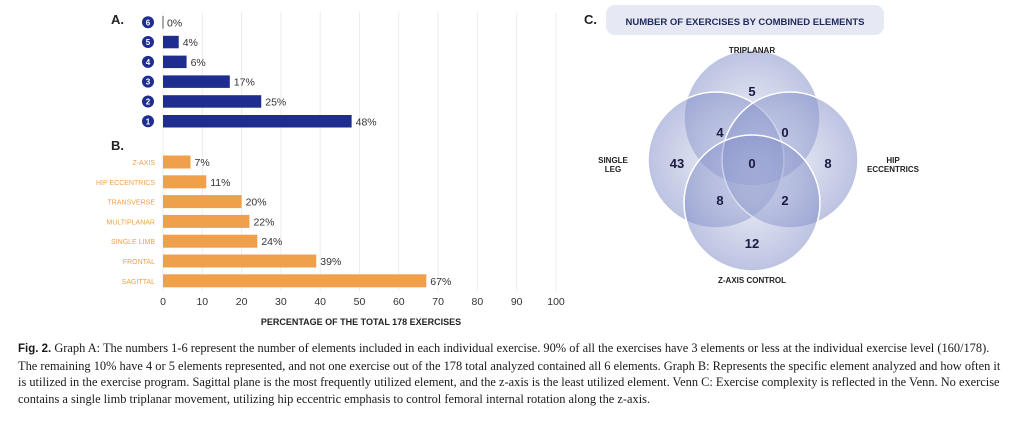 The height and width of the screenshot is (431, 1024). I want to click on venn-title: NUMBER OF EXERCISES BY COMBINED ELEMENTS, so click(745, 22).